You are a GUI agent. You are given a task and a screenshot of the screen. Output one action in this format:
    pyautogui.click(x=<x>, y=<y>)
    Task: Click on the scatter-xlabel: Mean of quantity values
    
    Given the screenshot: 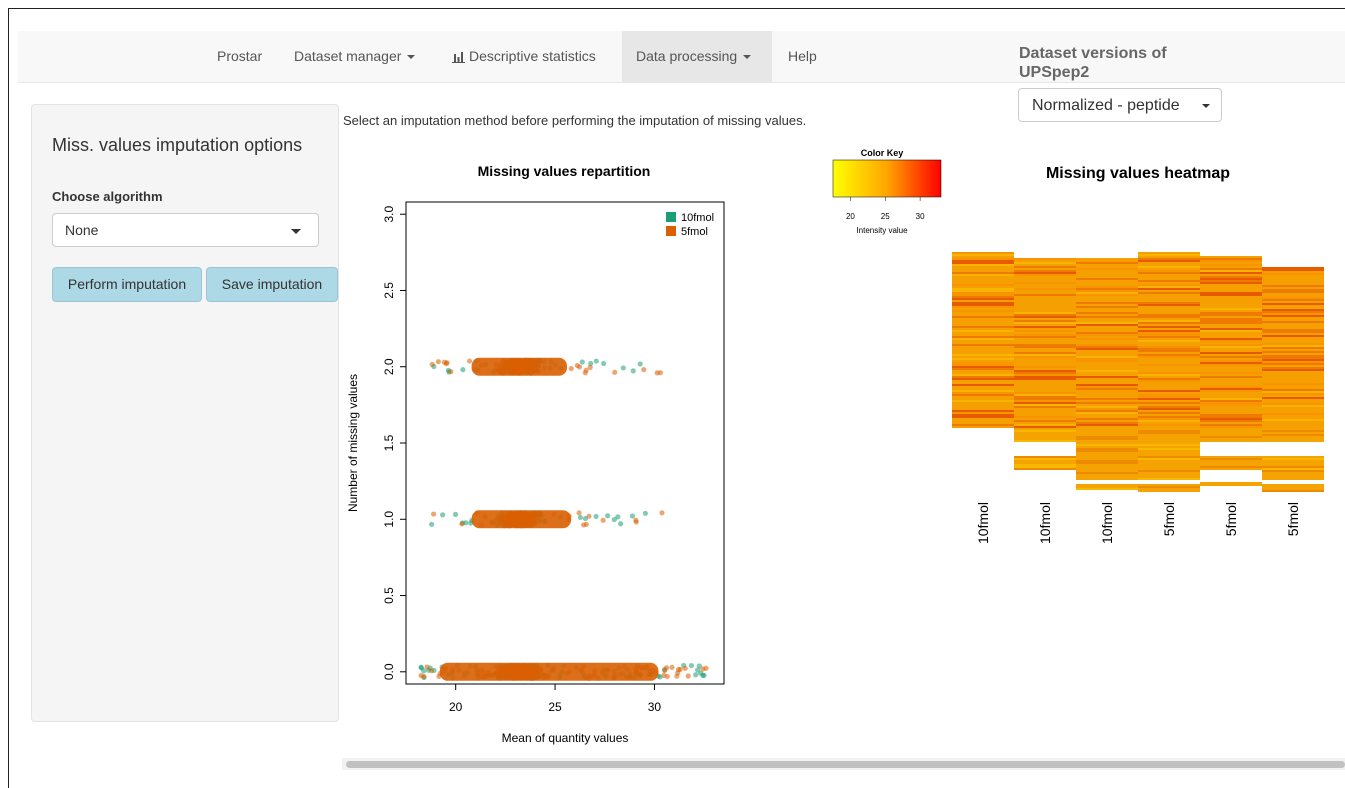 What is the action you would take?
    pyautogui.click(x=565, y=738)
    